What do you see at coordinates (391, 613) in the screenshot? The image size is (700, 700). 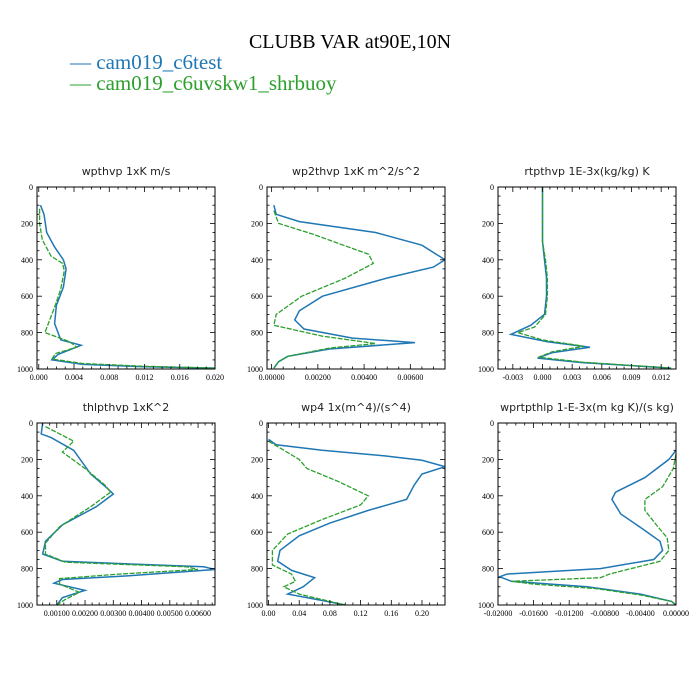 I see `x-tick-label: 0.16` at bounding box center [391, 613].